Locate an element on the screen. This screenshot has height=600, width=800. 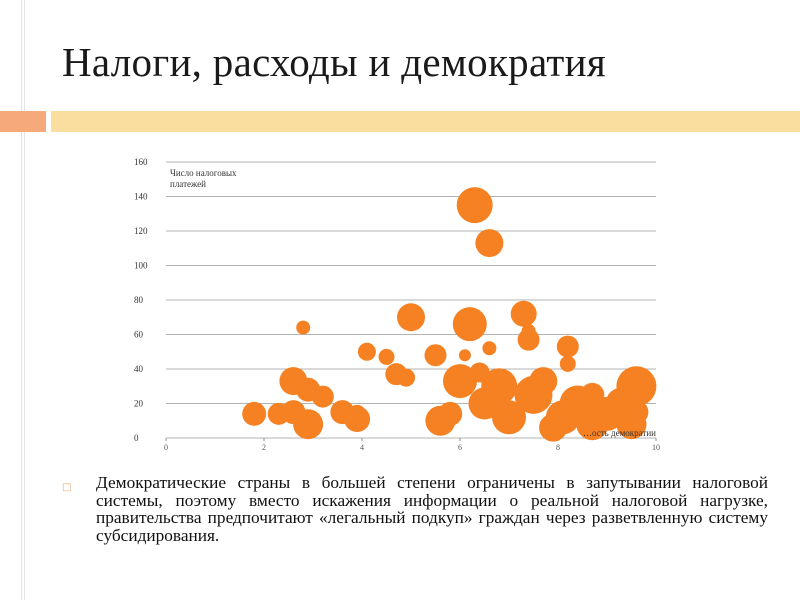
x-tick-label: 4 is located at coordinates (362, 446).